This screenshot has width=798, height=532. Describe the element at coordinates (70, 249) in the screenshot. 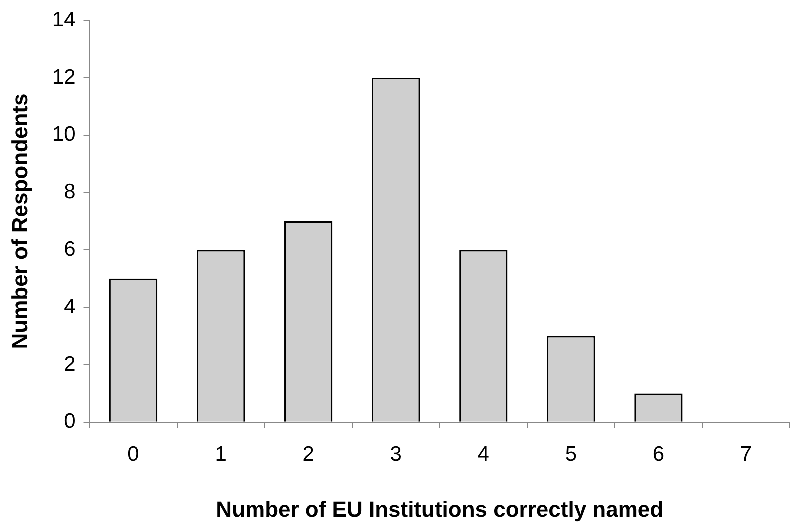

I see `y-tick-label: 6` at that location.